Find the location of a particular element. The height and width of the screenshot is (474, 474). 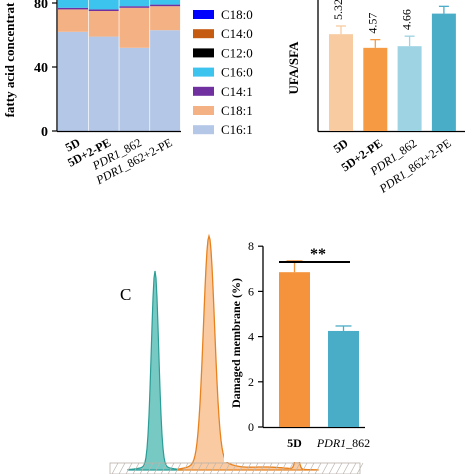

panel-label: C is located at coordinates (125, 294).